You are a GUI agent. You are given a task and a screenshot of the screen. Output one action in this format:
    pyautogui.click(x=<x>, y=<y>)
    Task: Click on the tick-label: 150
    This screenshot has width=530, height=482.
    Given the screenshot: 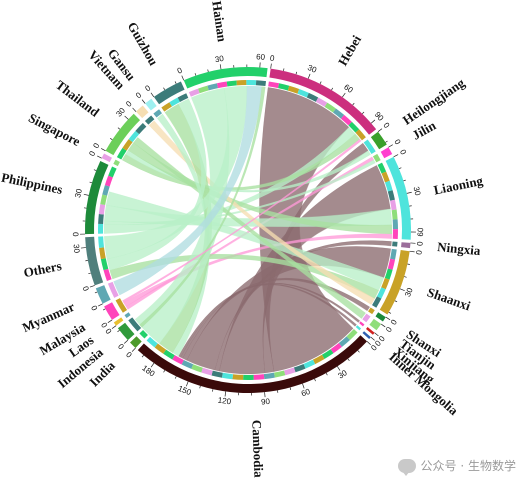 What is the action you would take?
    pyautogui.click(x=185, y=390)
    